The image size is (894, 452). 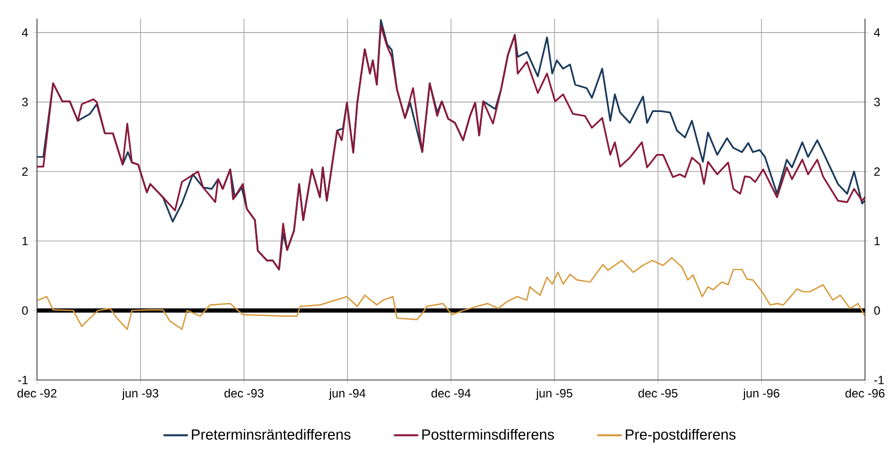 What do you see at coordinates (25, 241) in the screenshot?
I see `y-tick-label: 1` at bounding box center [25, 241].